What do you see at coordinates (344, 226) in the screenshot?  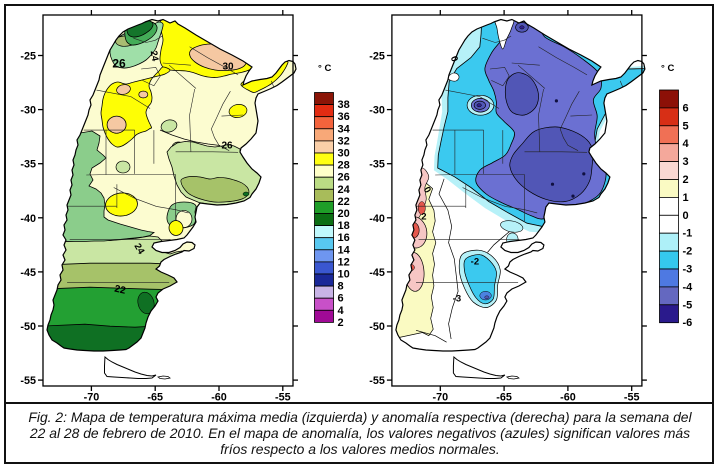 I see `svg-text: 18` at bounding box center [344, 226].